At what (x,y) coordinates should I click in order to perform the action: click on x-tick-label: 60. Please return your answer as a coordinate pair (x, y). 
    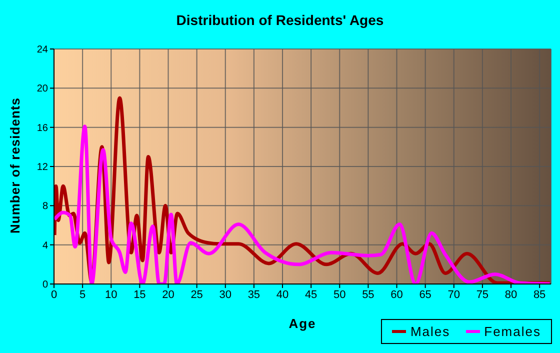
    Looking at the image, I should click on (396, 294).